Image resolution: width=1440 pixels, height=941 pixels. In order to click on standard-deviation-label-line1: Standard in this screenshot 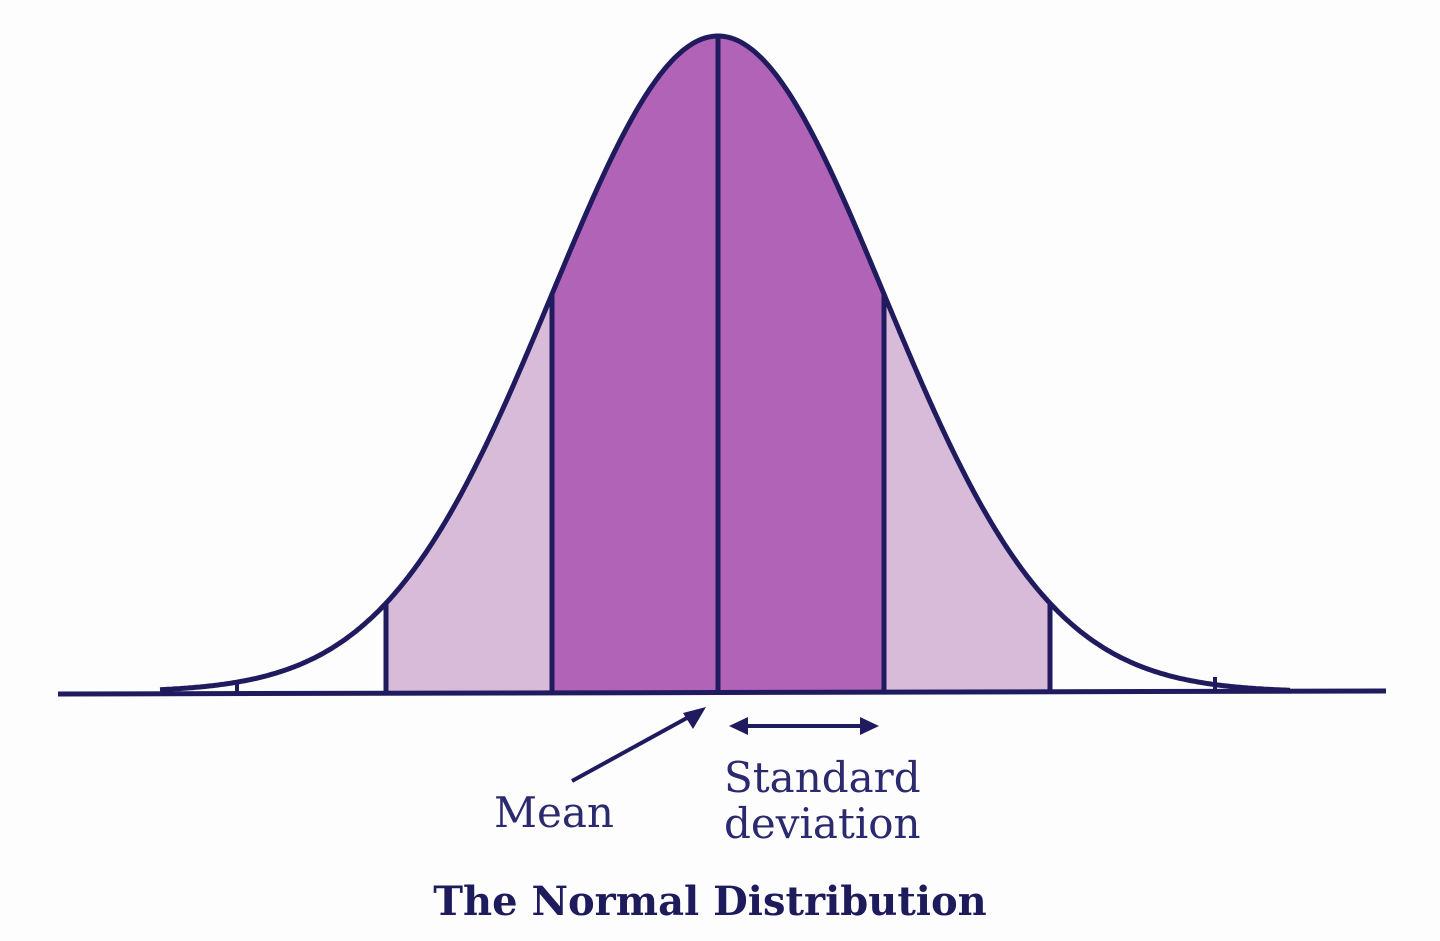, I will do `click(822, 777)`.